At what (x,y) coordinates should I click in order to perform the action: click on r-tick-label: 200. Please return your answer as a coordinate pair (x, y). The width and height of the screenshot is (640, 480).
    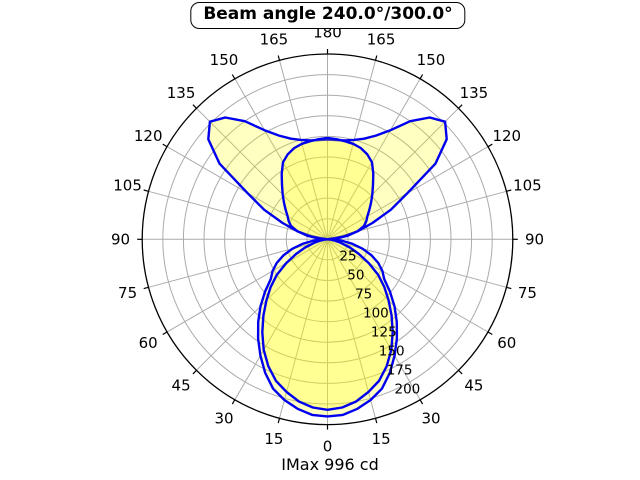
    Looking at the image, I should click on (408, 390).